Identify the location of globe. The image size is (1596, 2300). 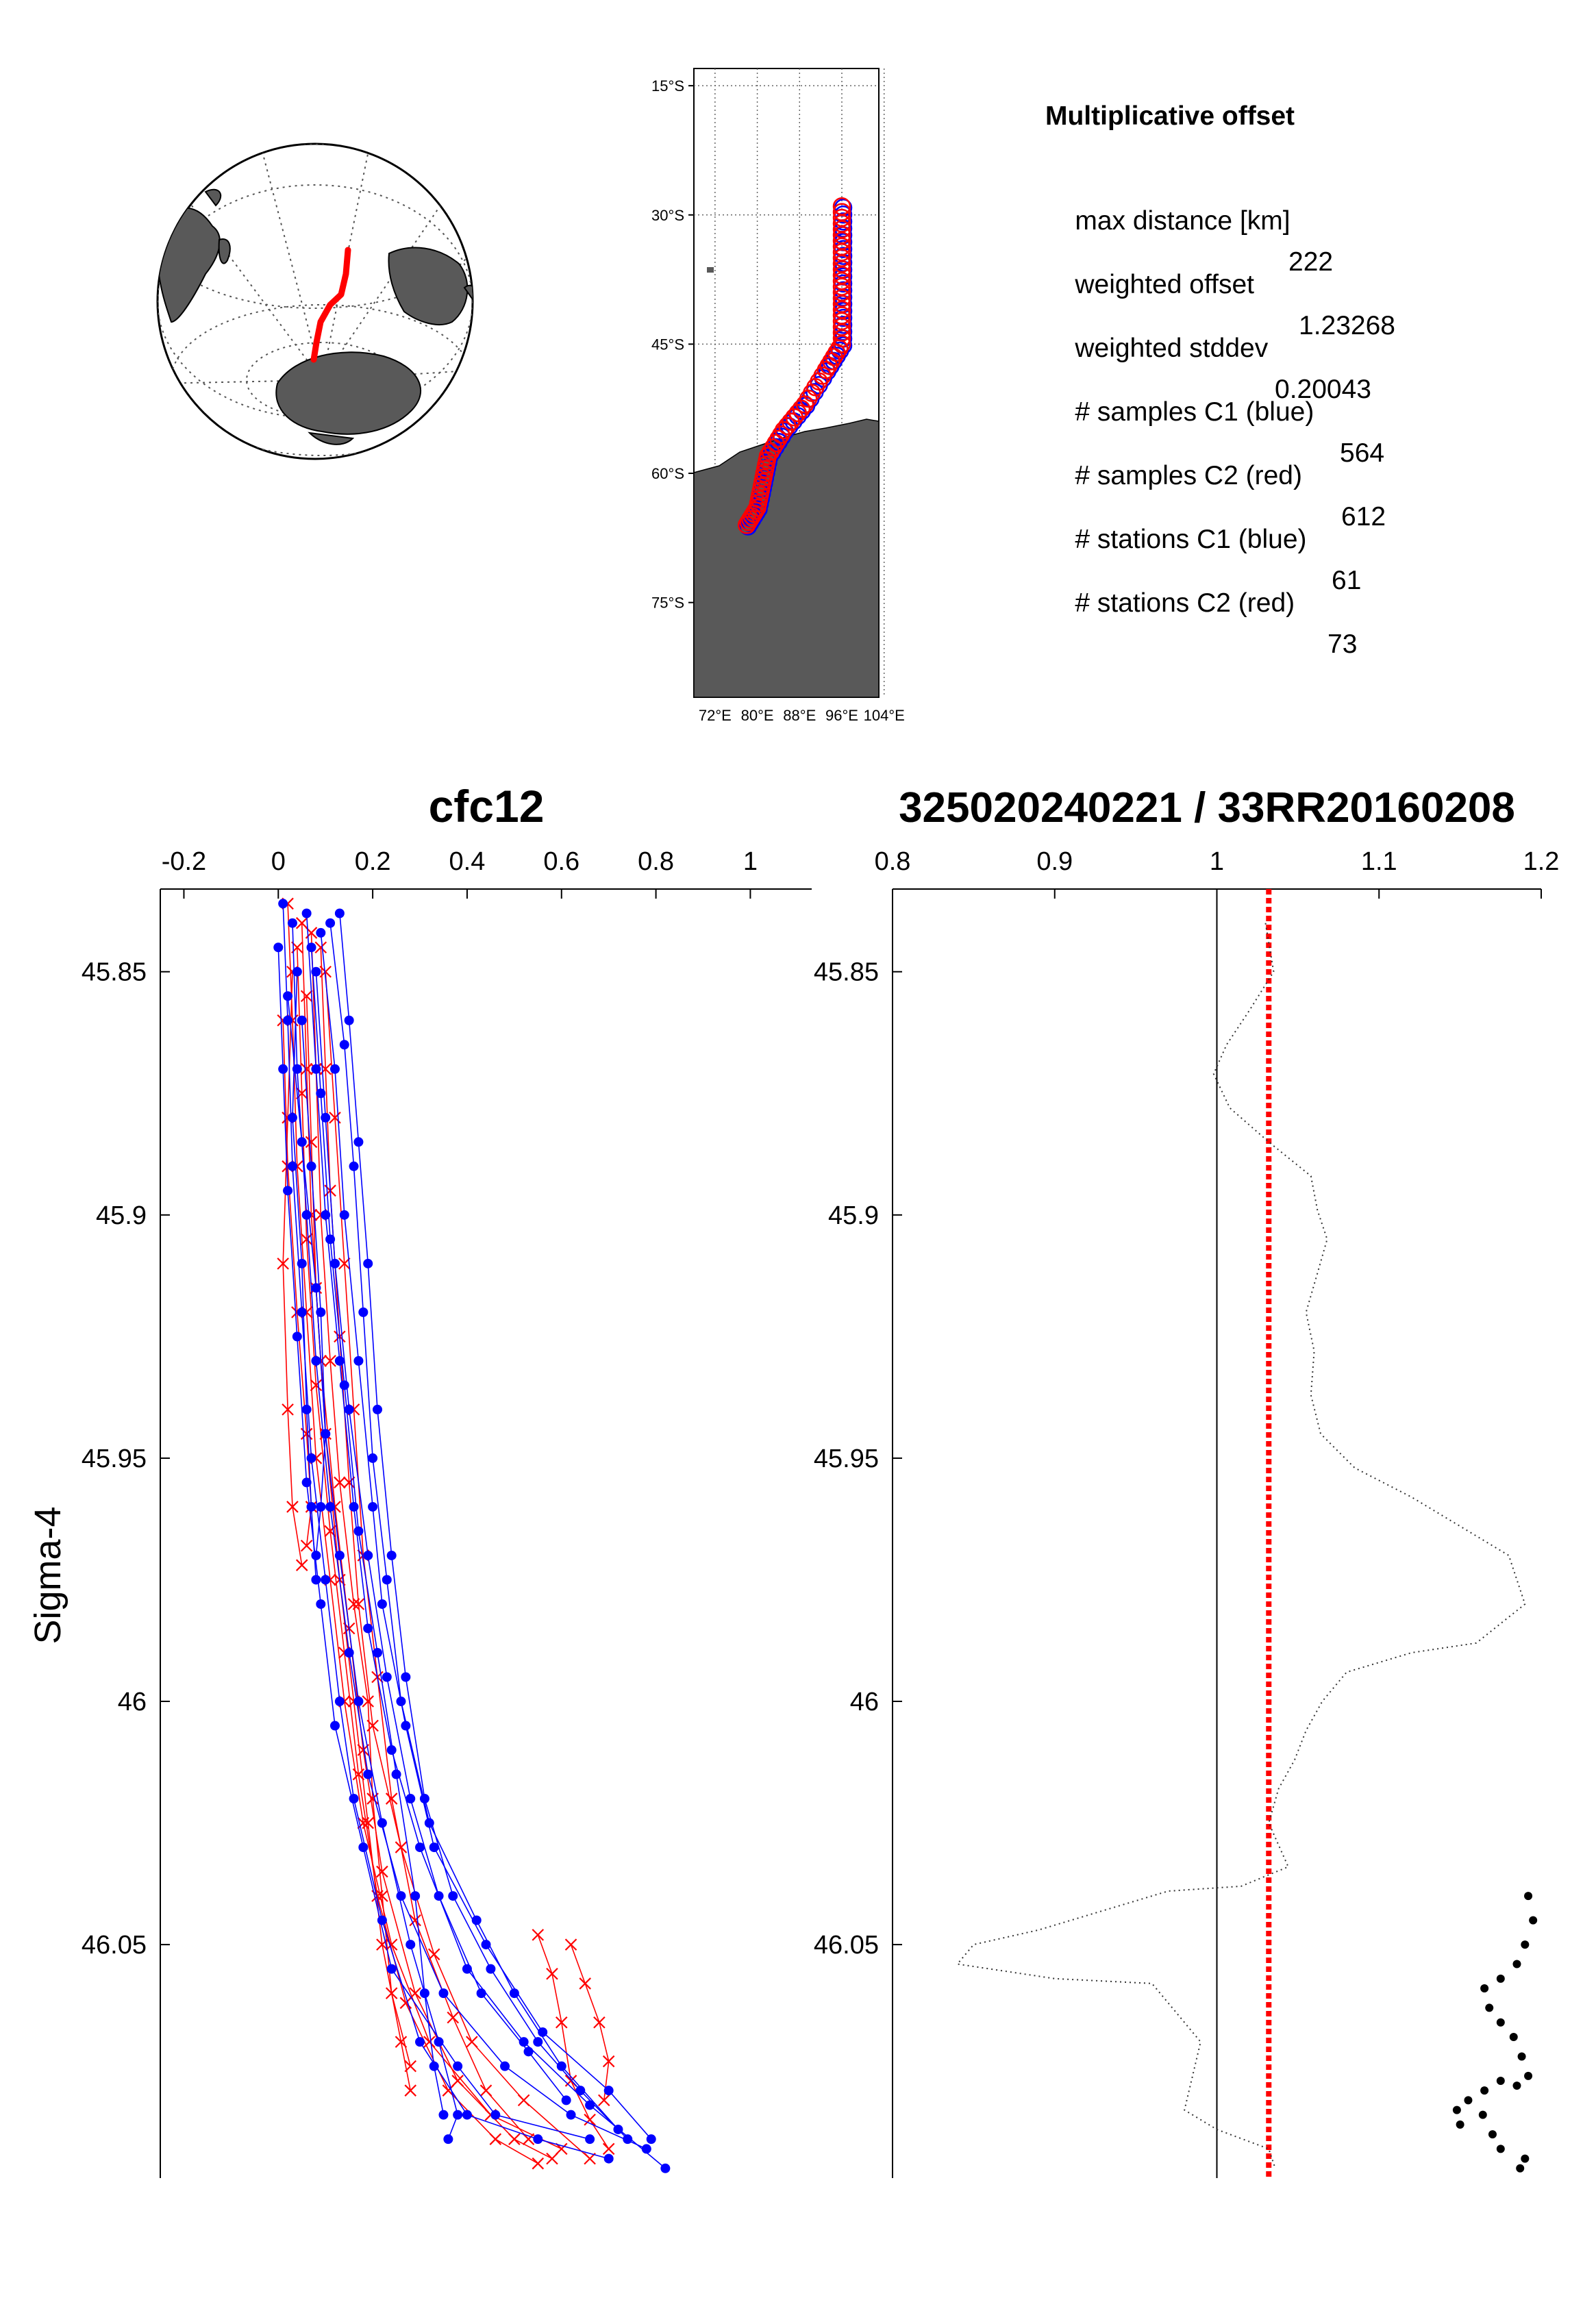
(315, 301).